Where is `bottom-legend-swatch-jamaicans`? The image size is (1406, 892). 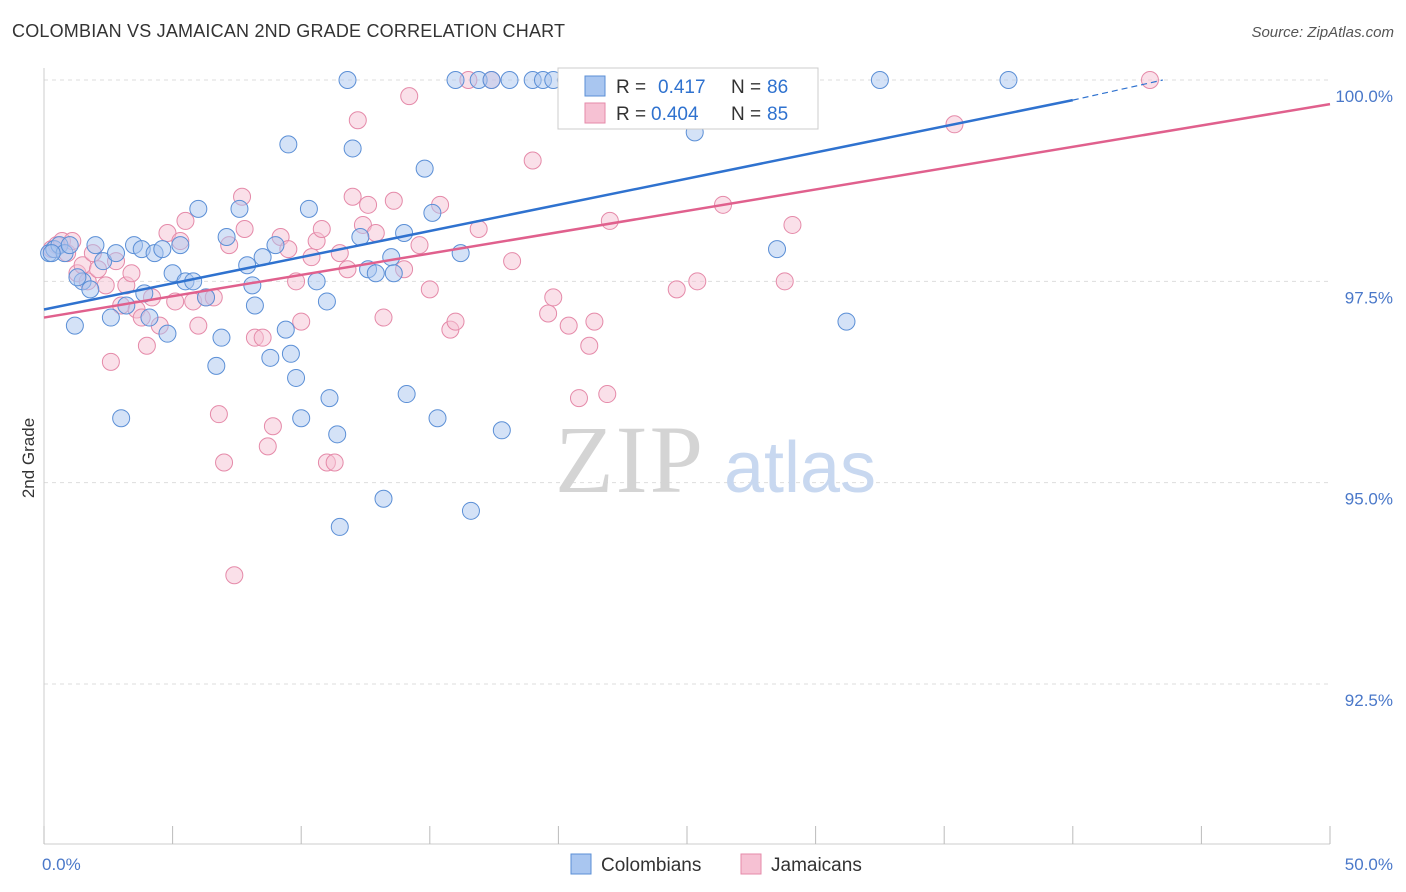 bottom-legend-swatch-jamaicans is located at coordinates (751, 864).